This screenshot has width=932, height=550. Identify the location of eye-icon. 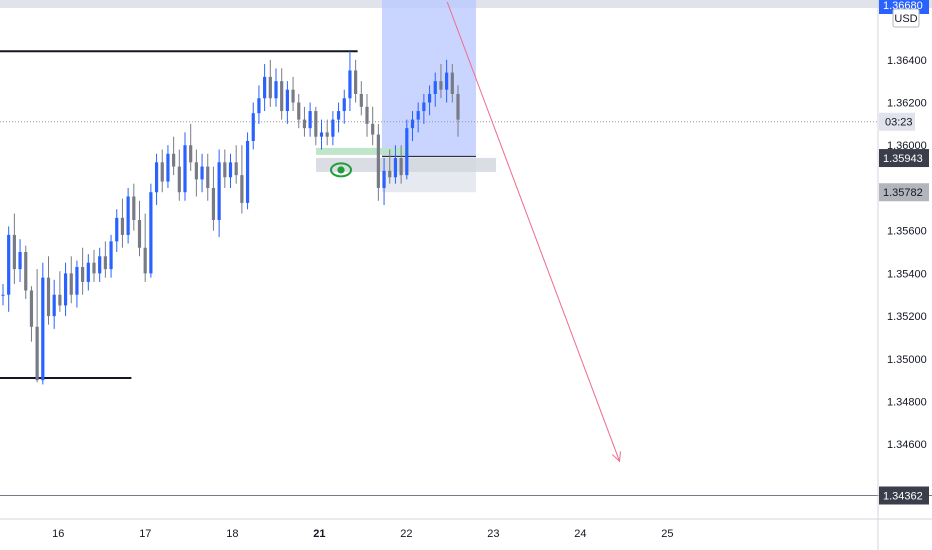
(341, 170).